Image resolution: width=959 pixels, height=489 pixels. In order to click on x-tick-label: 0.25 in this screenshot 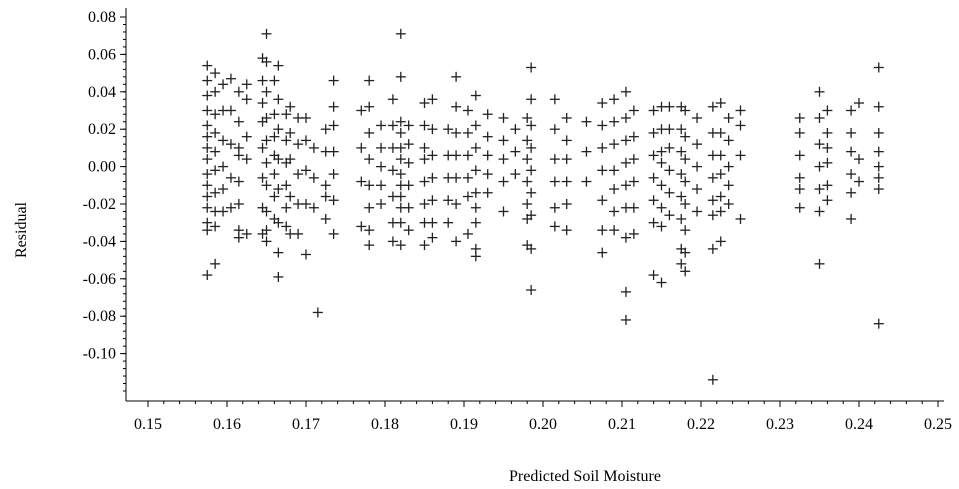, I will do `click(938, 424)`.